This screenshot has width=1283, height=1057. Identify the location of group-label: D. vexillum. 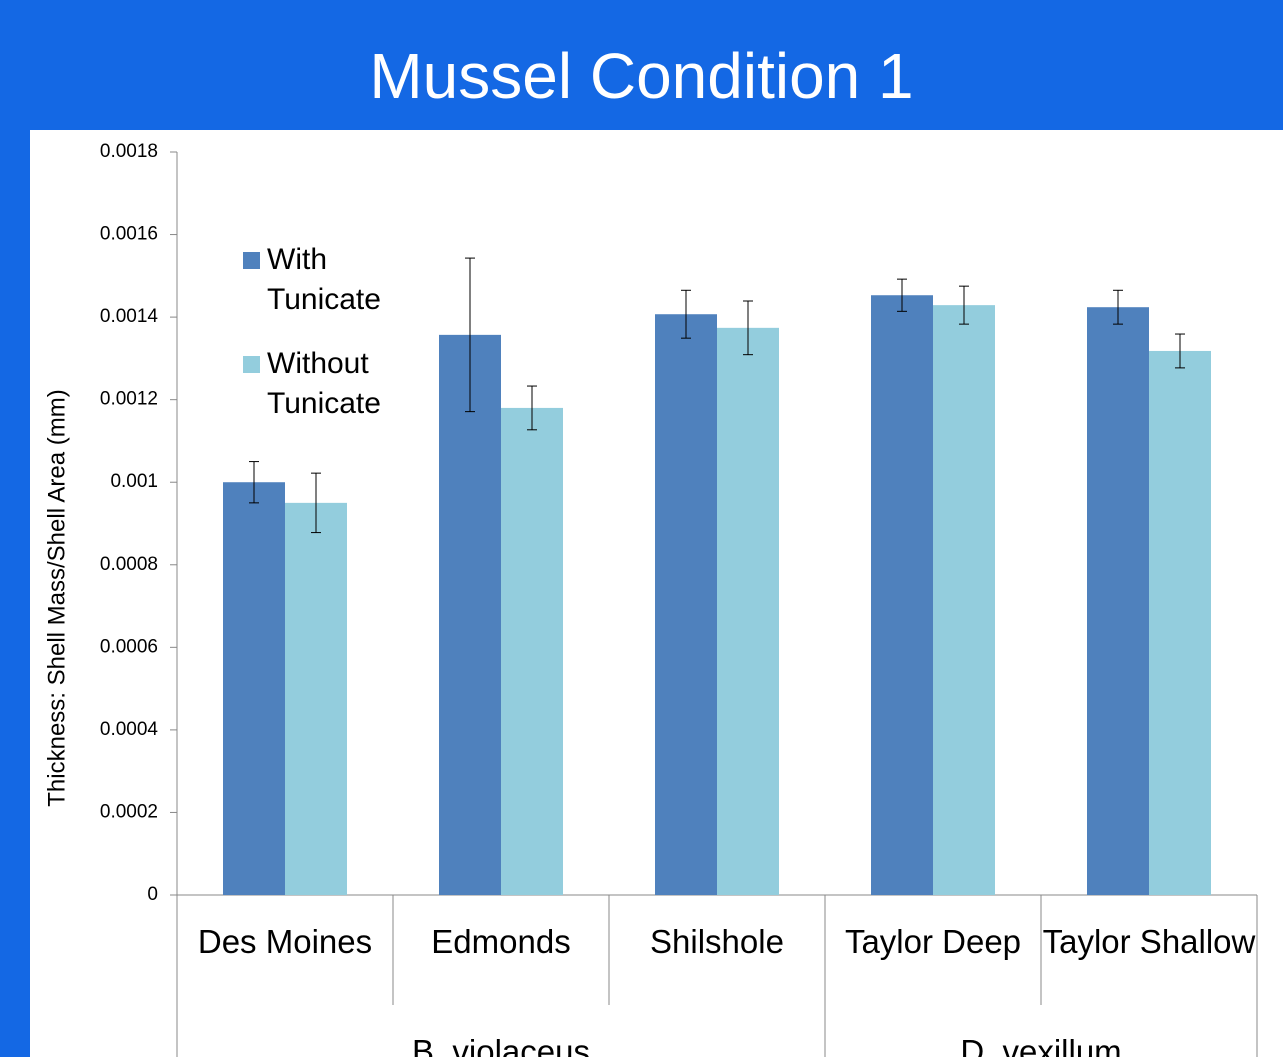
(1041, 1045).